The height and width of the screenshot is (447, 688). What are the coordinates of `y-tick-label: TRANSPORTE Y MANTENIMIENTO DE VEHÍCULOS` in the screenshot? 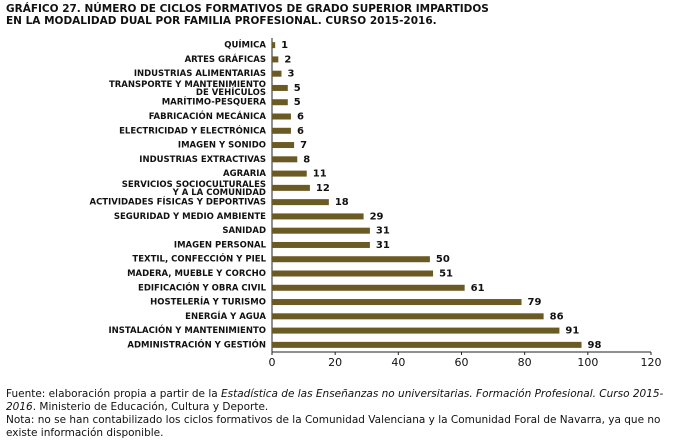 It's located at (187, 88).